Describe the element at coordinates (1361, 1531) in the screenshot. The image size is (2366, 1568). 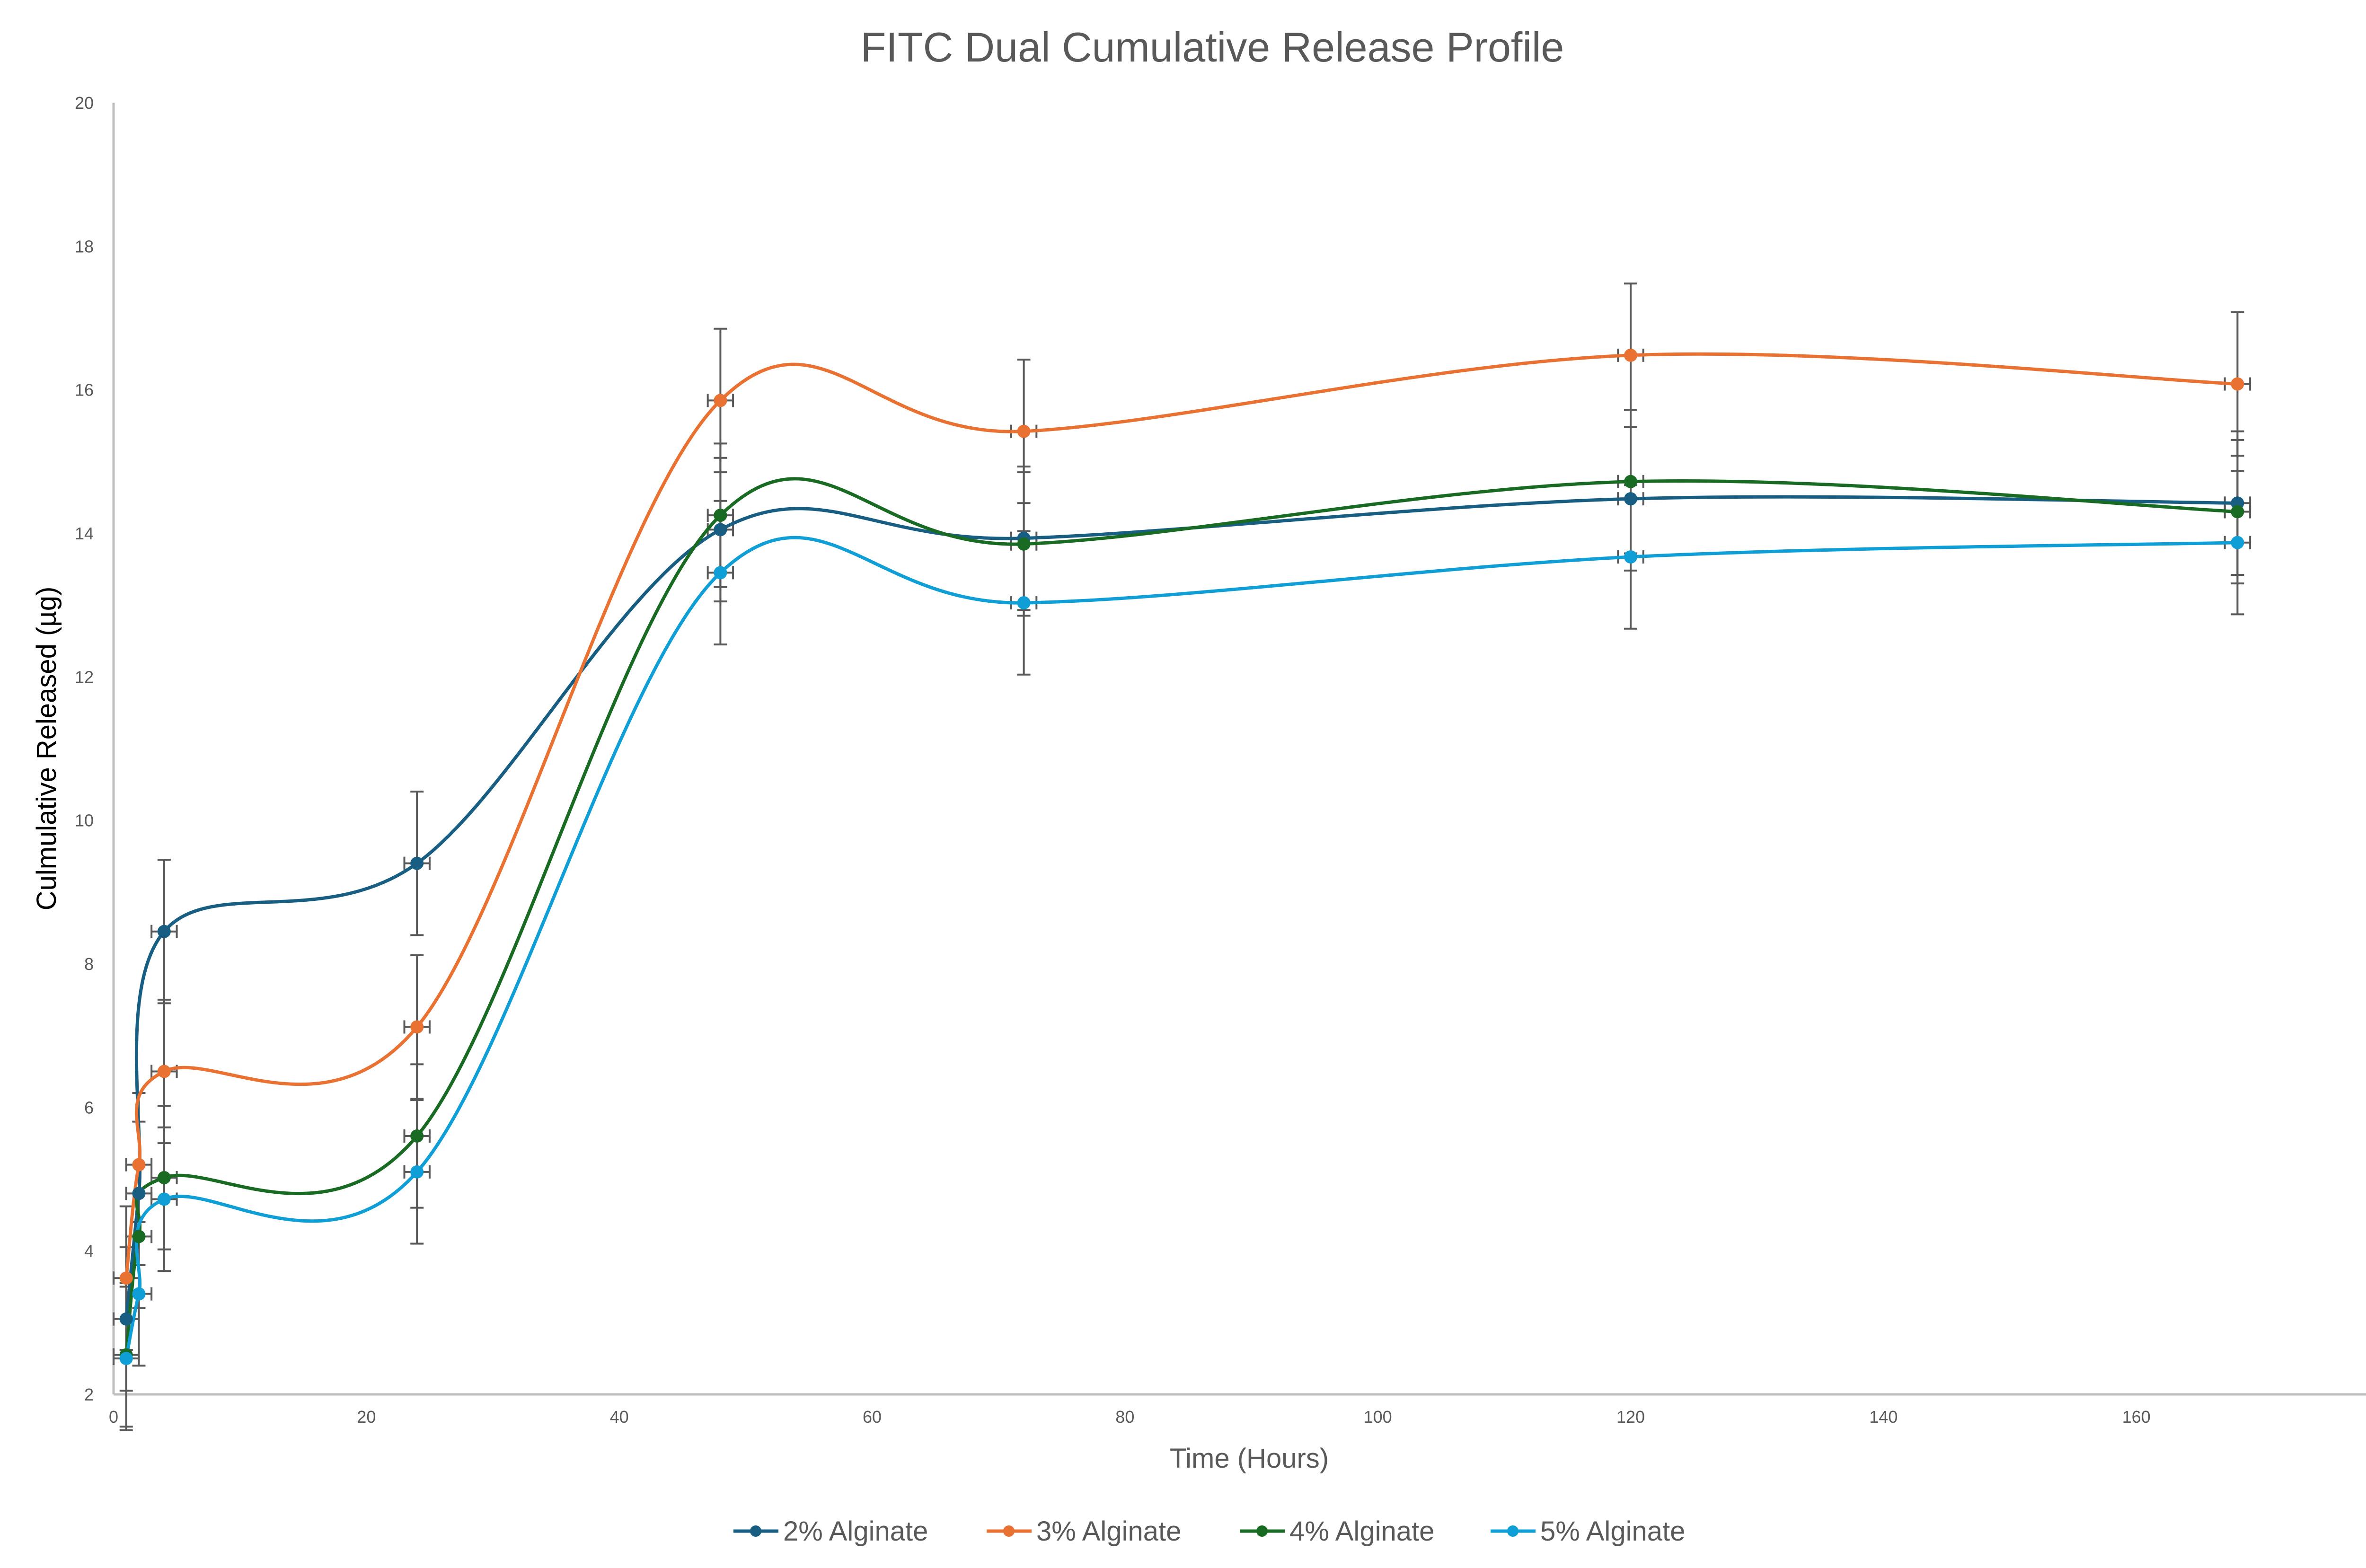
I see `legend-label: 4% Alginate` at that location.